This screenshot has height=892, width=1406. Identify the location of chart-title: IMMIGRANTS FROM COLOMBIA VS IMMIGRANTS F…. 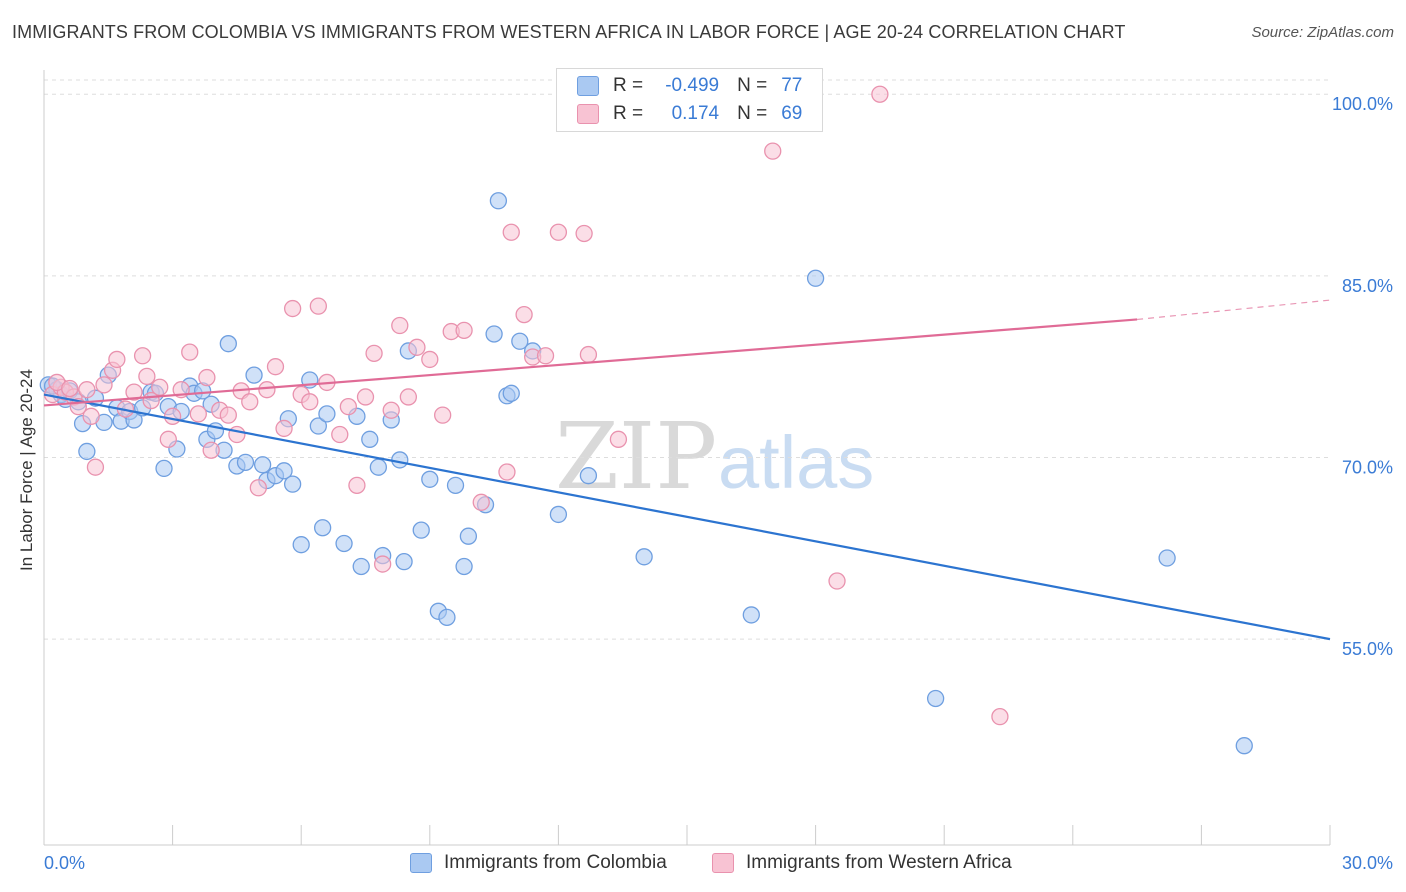
(569, 32).